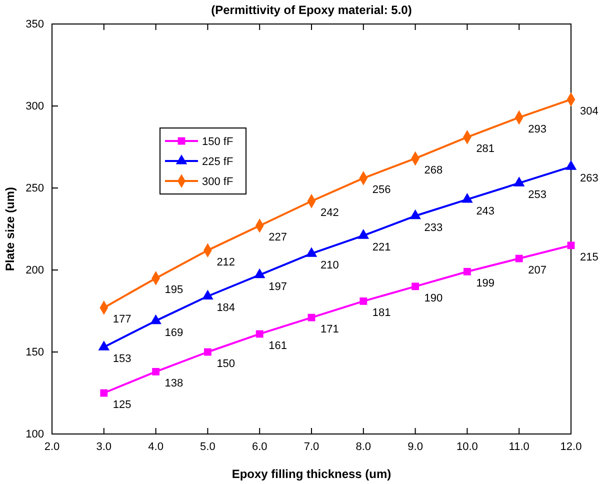 This screenshot has height=484, width=604. What do you see at coordinates (122, 320) in the screenshot?
I see `data-label: 177` at bounding box center [122, 320].